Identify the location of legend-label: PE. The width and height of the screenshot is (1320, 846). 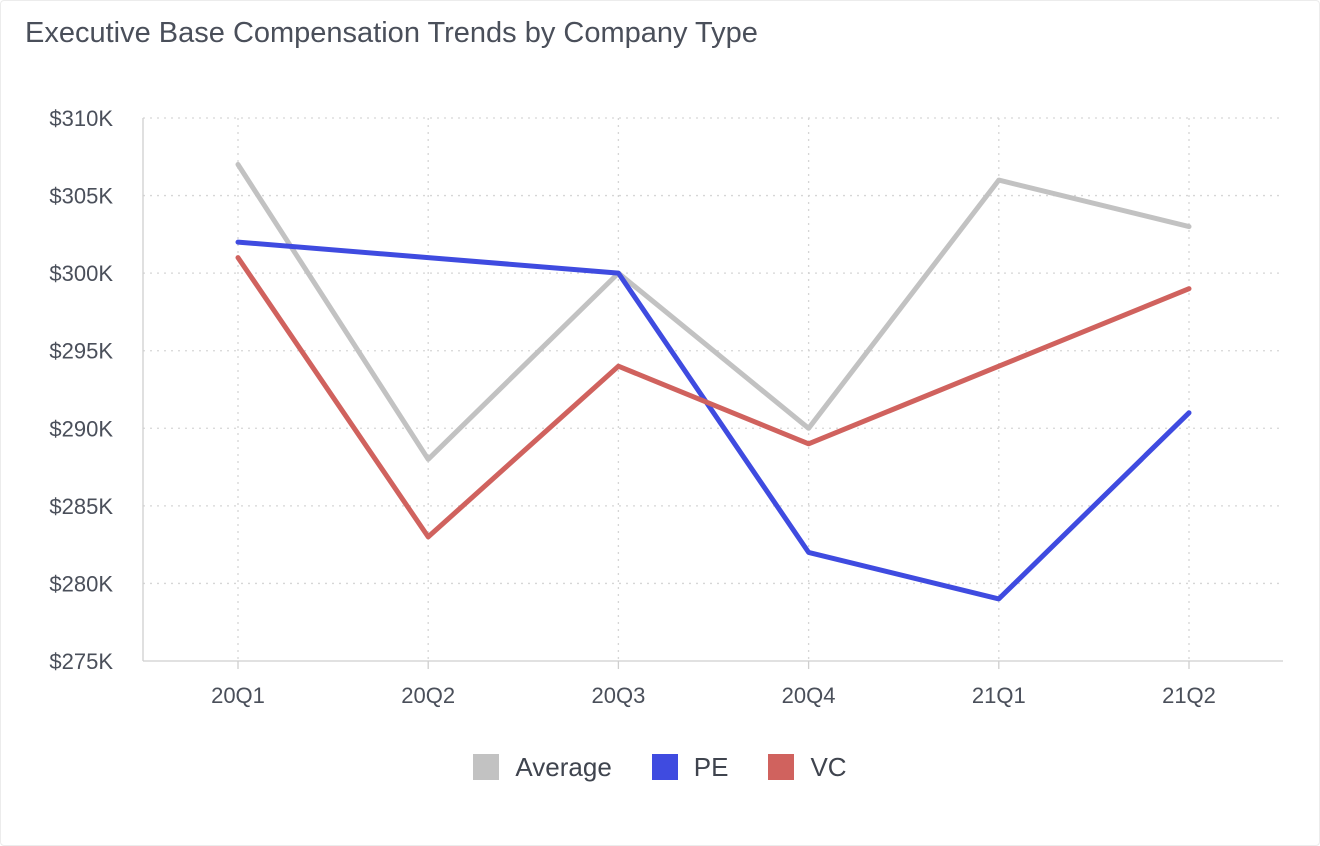
(711, 766).